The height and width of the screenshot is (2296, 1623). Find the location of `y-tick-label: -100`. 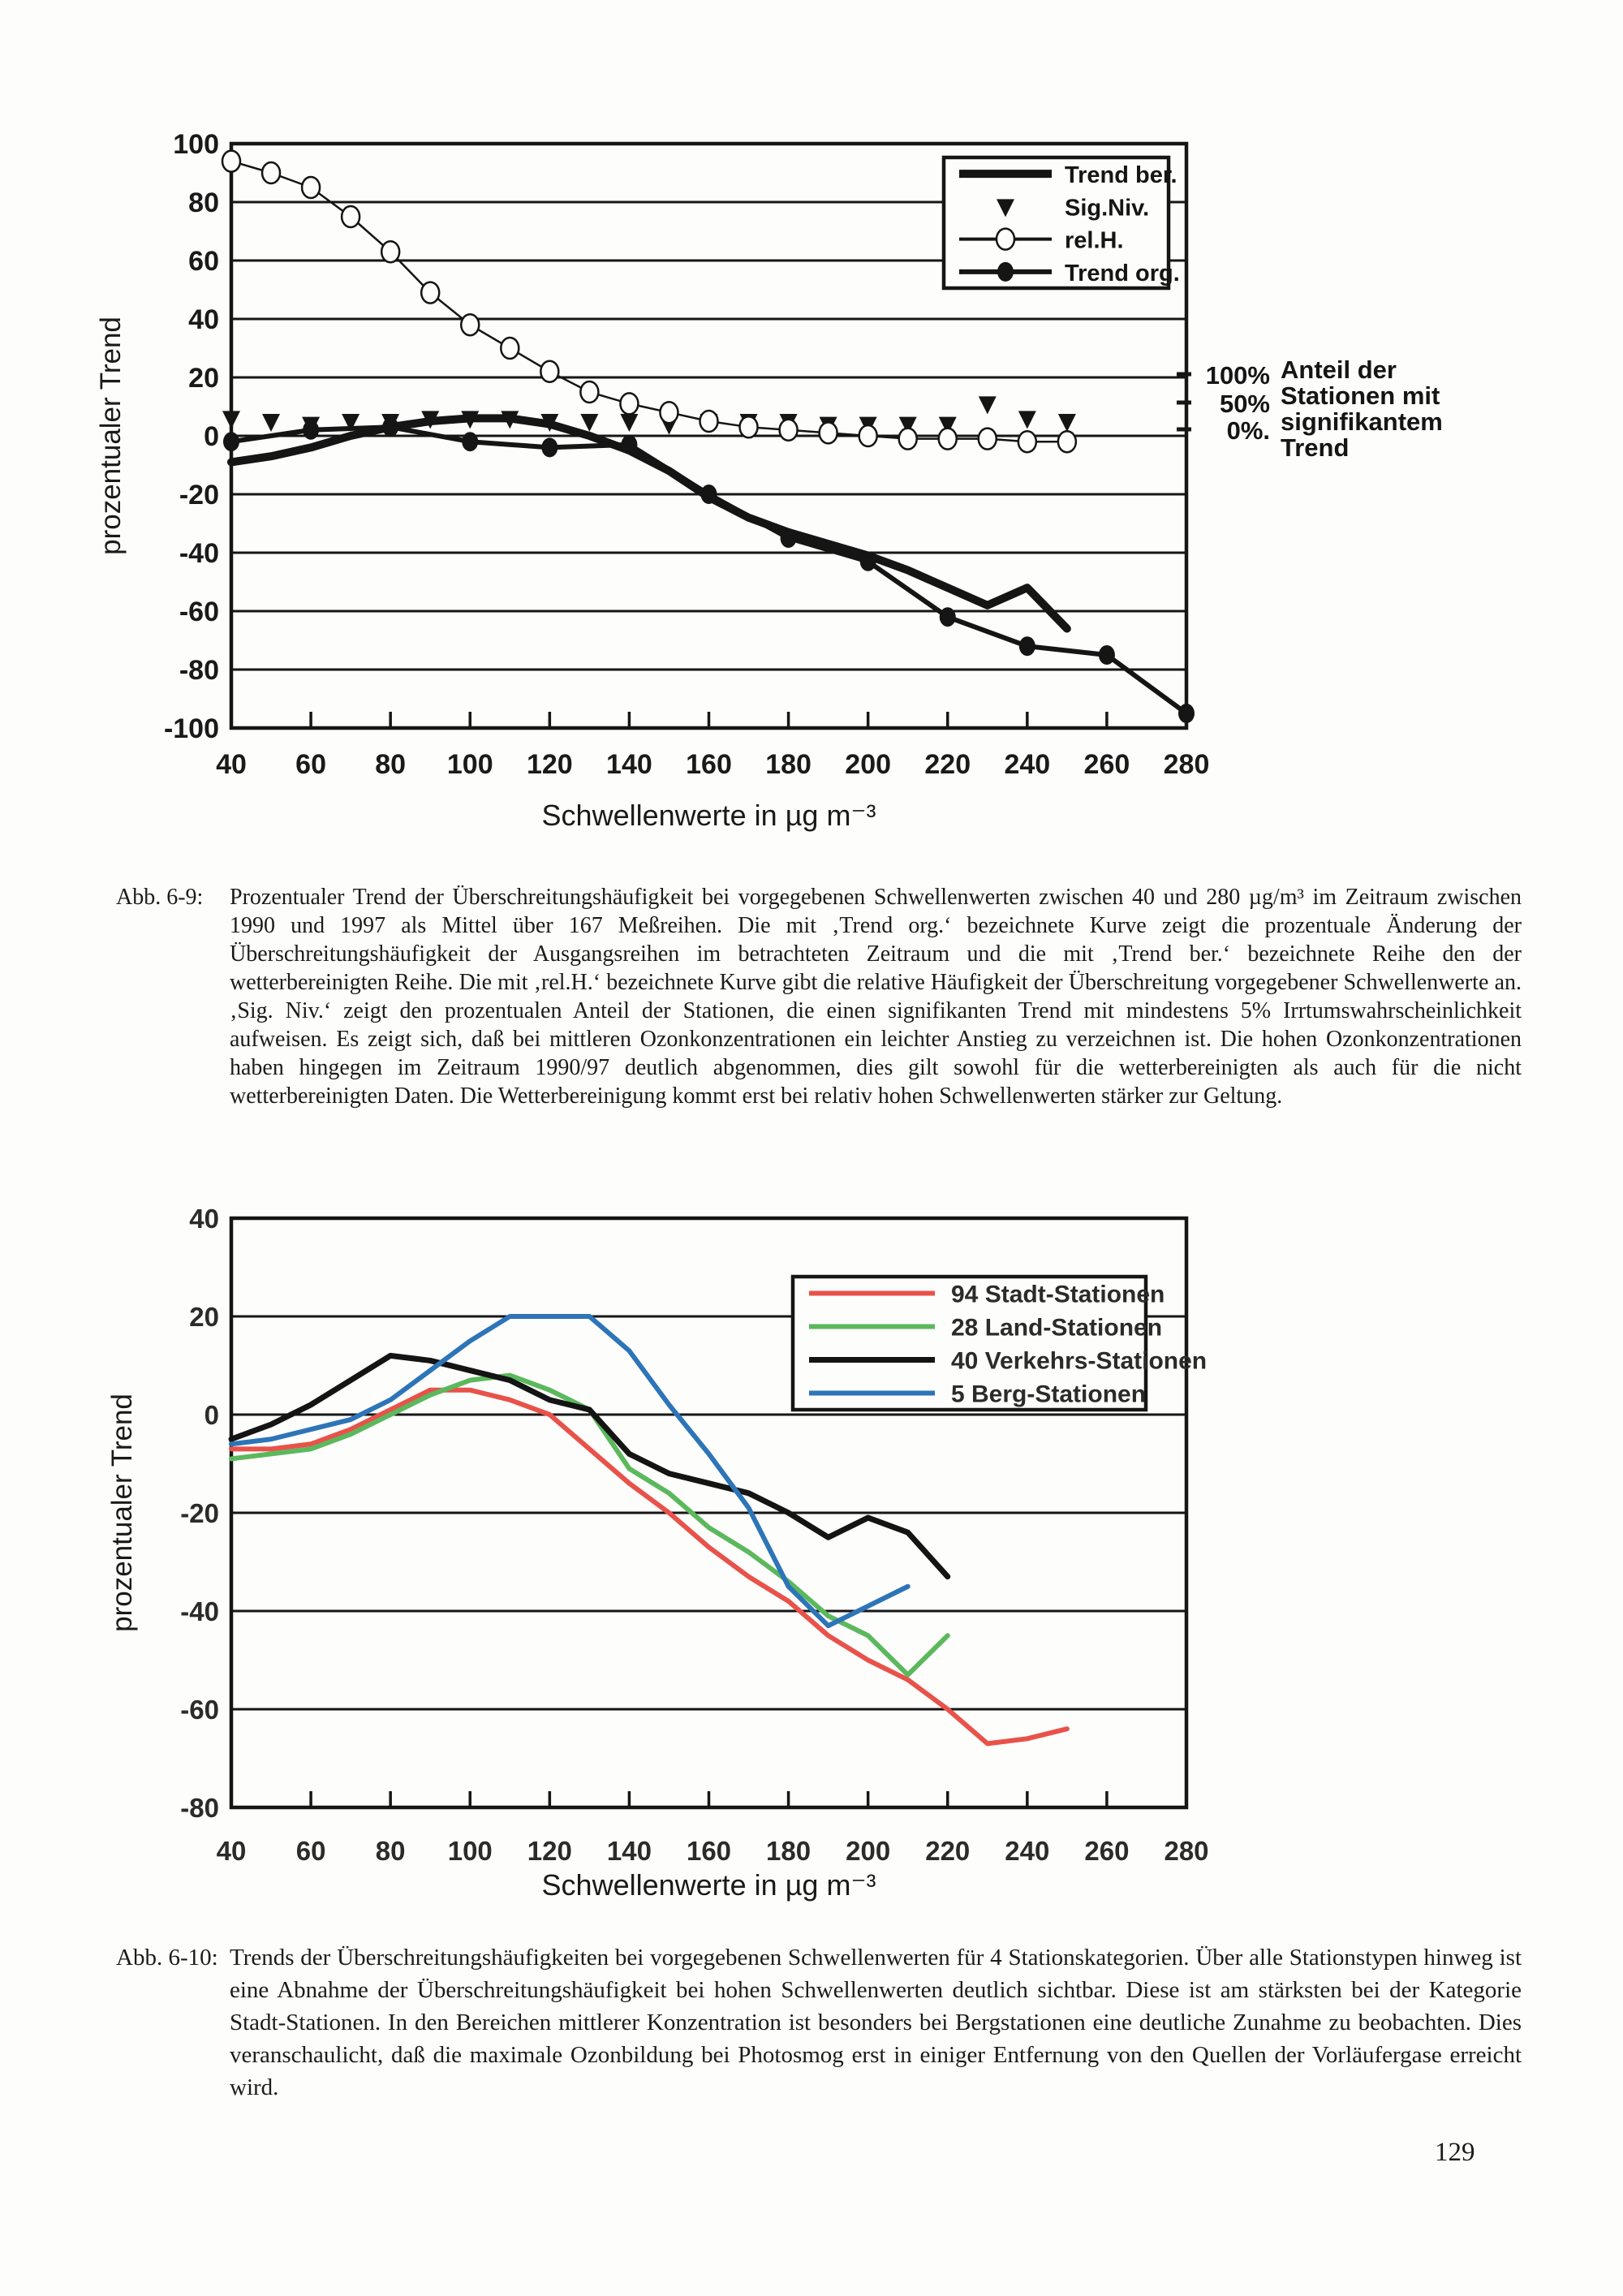

y-tick-label: -100 is located at coordinates (191, 729).